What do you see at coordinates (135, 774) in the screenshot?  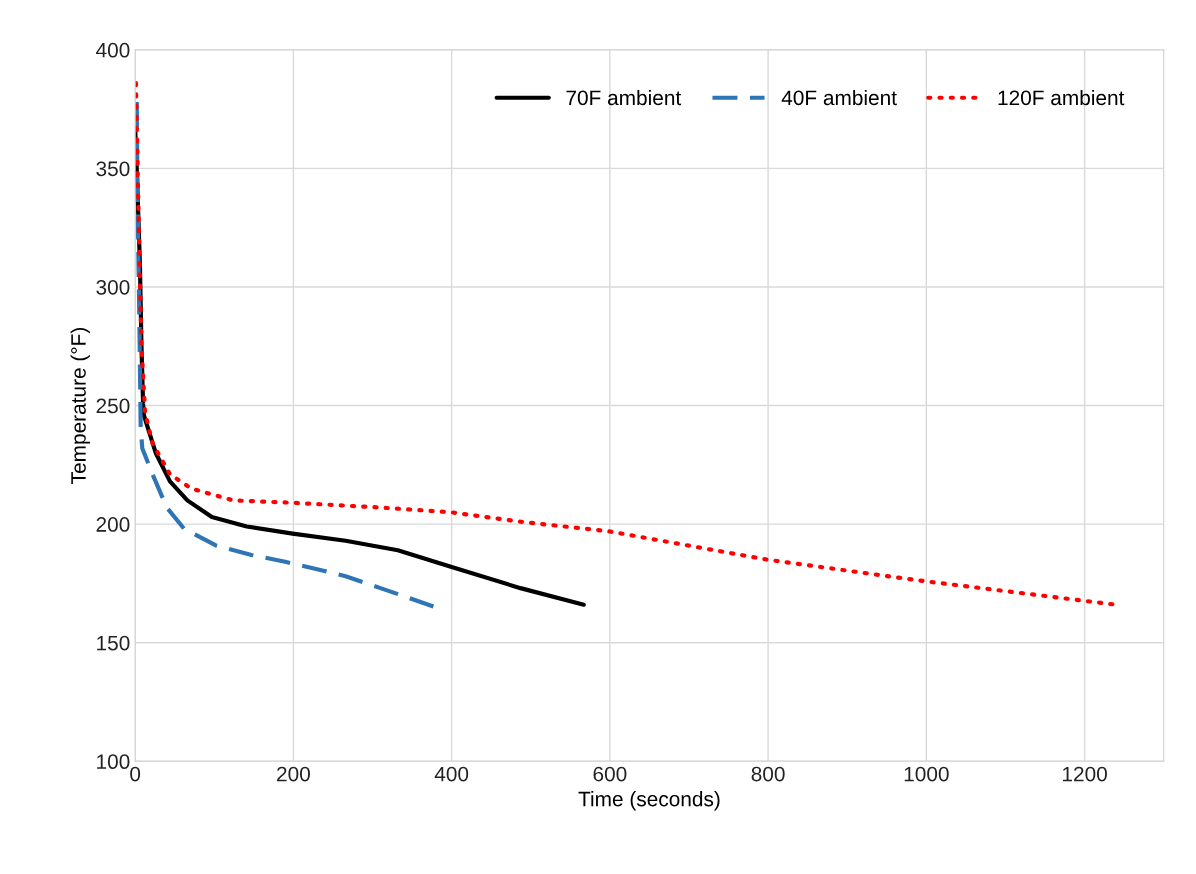 I see `x-tick-label: 0` at bounding box center [135, 774].